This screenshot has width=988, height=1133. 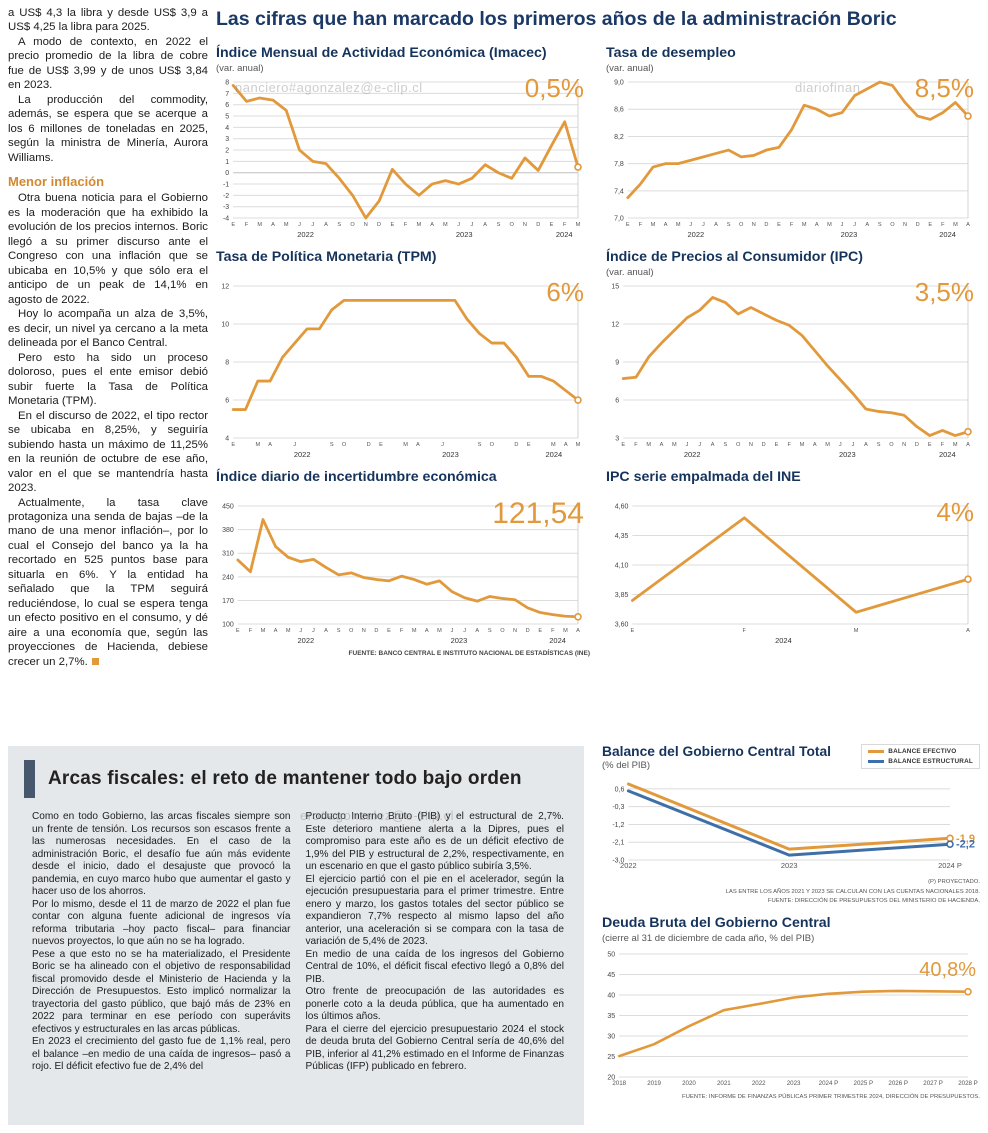 I want to click on svg-text: 5, so click(x=227, y=116).